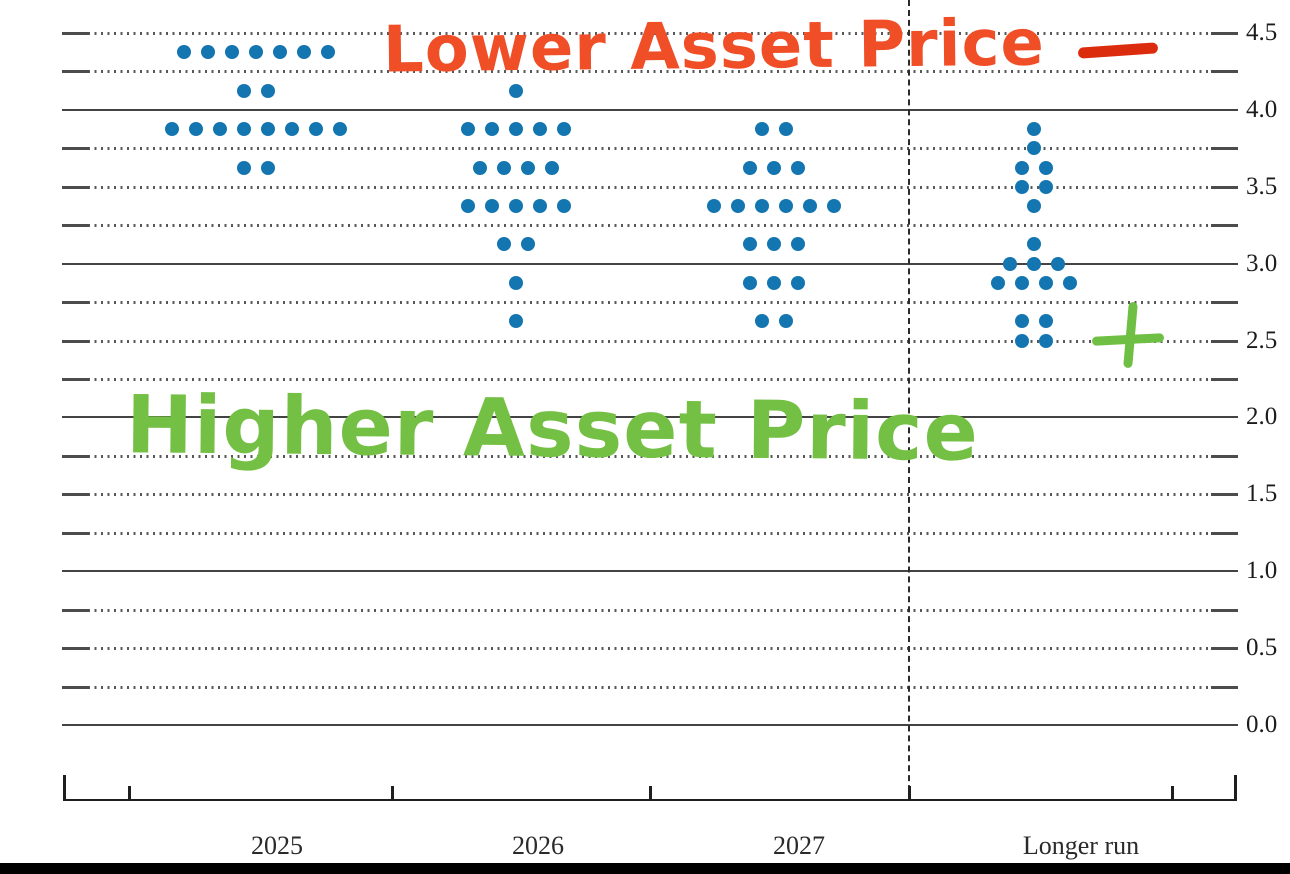 Image resolution: width=1290 pixels, height=874 pixels. Describe the element at coordinates (538, 845) in the screenshot. I see `x-category-label: 2026` at that location.